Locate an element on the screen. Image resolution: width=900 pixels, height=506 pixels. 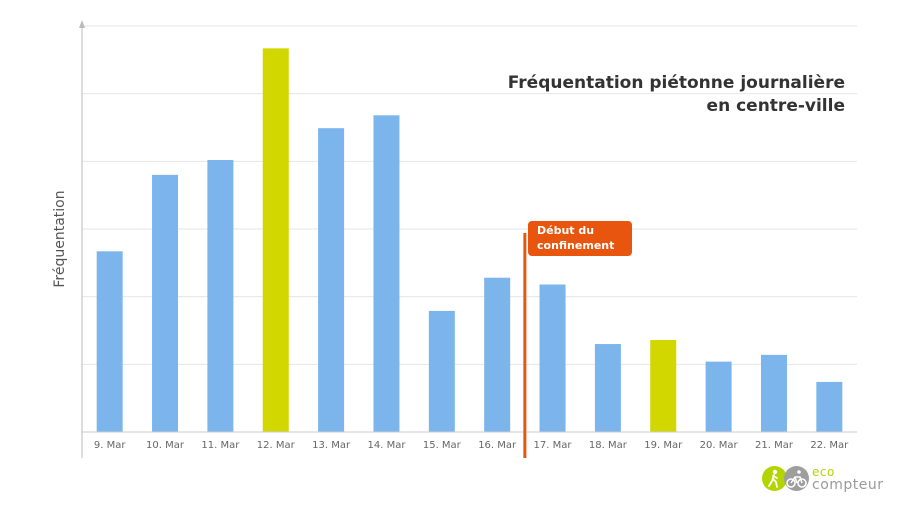
bar-14-mar is located at coordinates (386, 273).